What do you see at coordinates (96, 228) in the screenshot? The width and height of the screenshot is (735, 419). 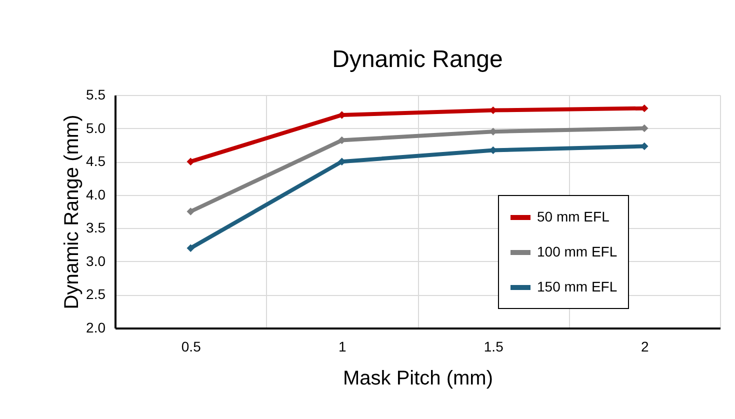 I see `y-tick-label: 3.5` at bounding box center [96, 228].